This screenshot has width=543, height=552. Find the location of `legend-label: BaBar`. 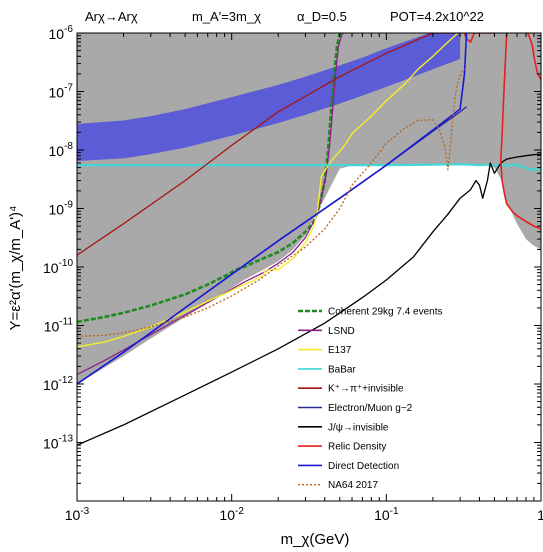

legend-label: BaBar is located at coordinates (342, 369).